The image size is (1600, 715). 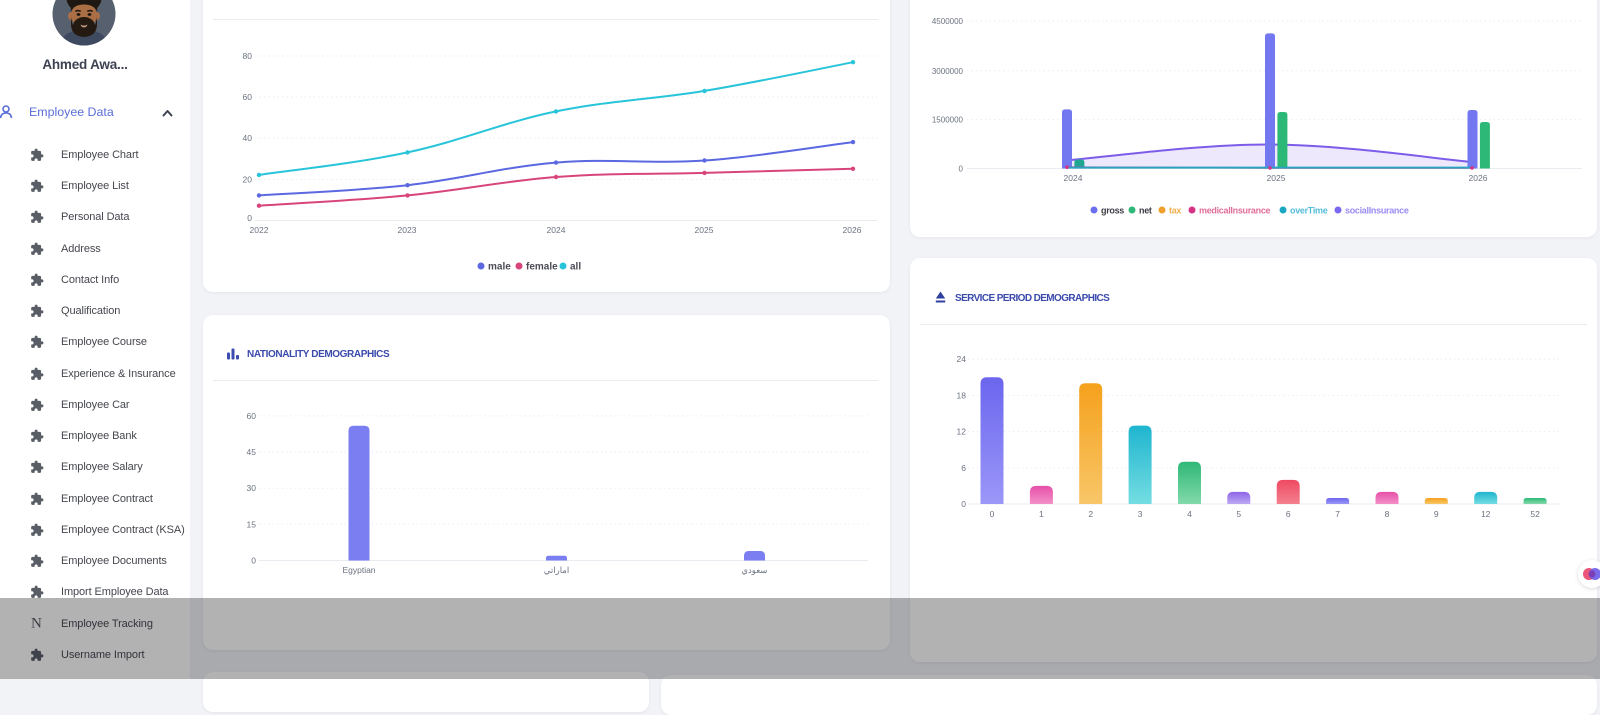 What do you see at coordinates (962, 359) in the screenshot?
I see `svg-text: 24` at bounding box center [962, 359].